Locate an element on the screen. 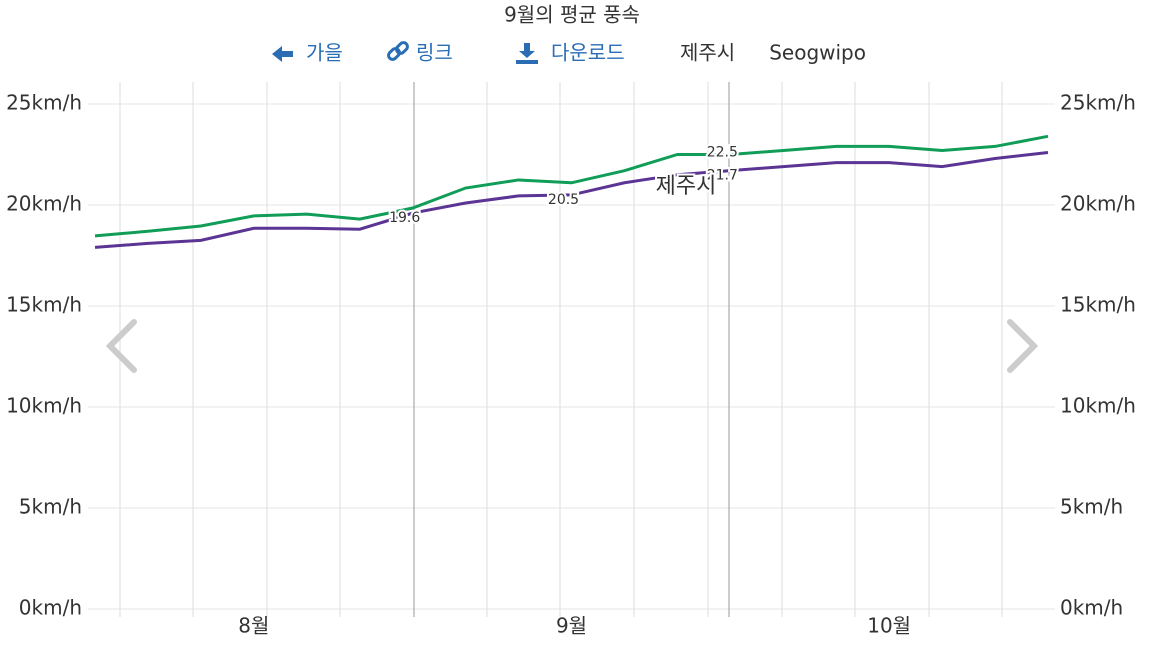 This screenshot has height=645, width=1151. y2-tick-label: 0km/h is located at coordinates (1091, 608).